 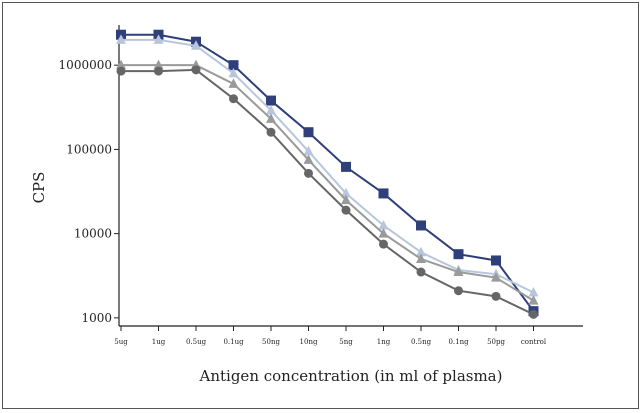 I want to click on x-tick-label: 0.5ng, so click(x=421, y=342).